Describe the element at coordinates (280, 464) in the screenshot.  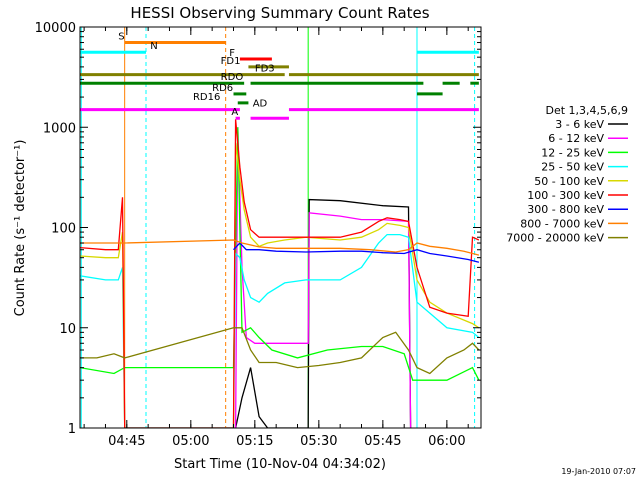
I see `x-axis-label: Start Time (10-Nov-04 04:34:02)` at that location.